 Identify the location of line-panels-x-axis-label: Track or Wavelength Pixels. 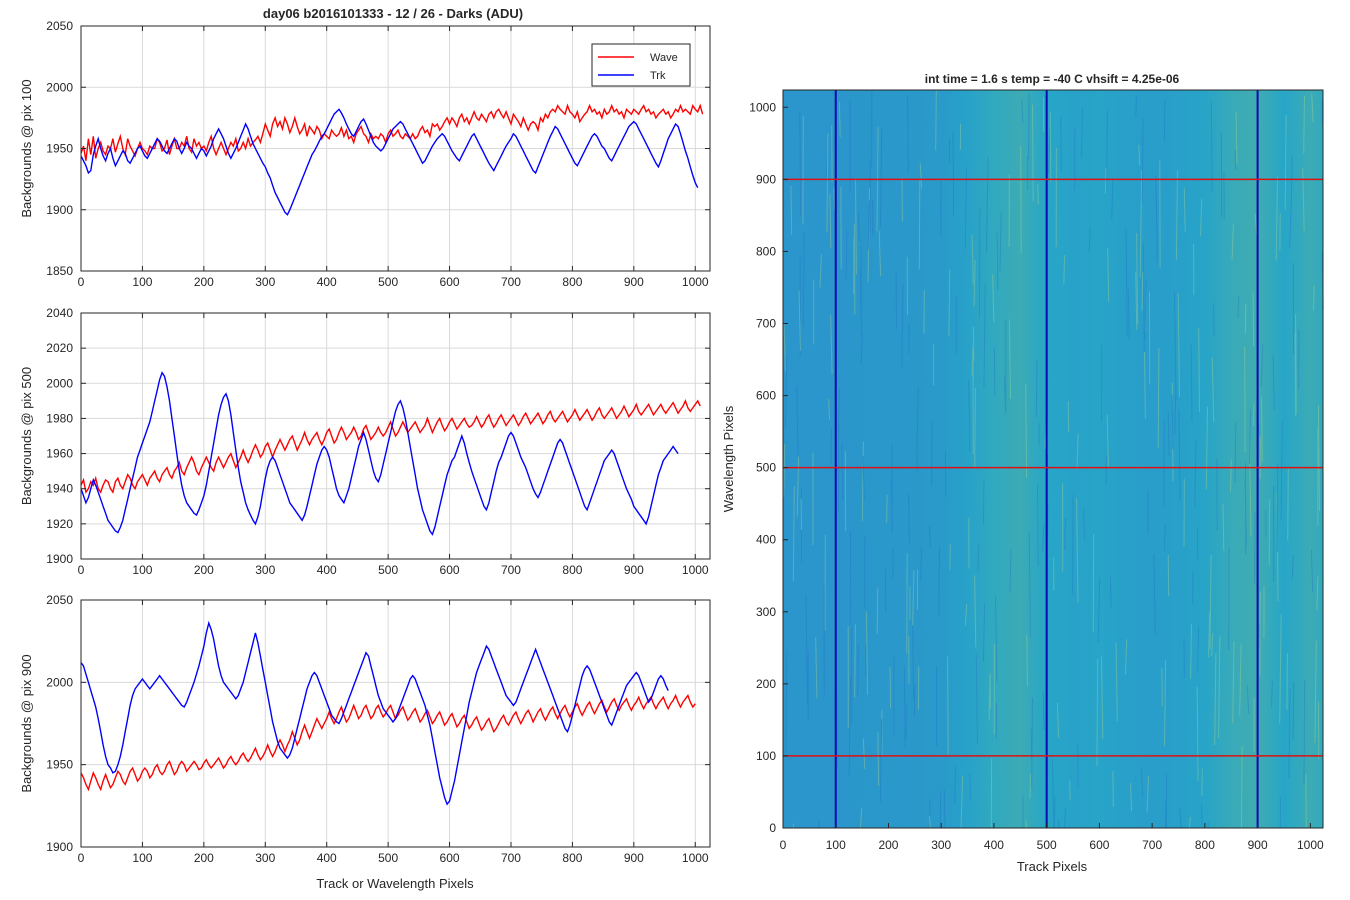
(395, 883).